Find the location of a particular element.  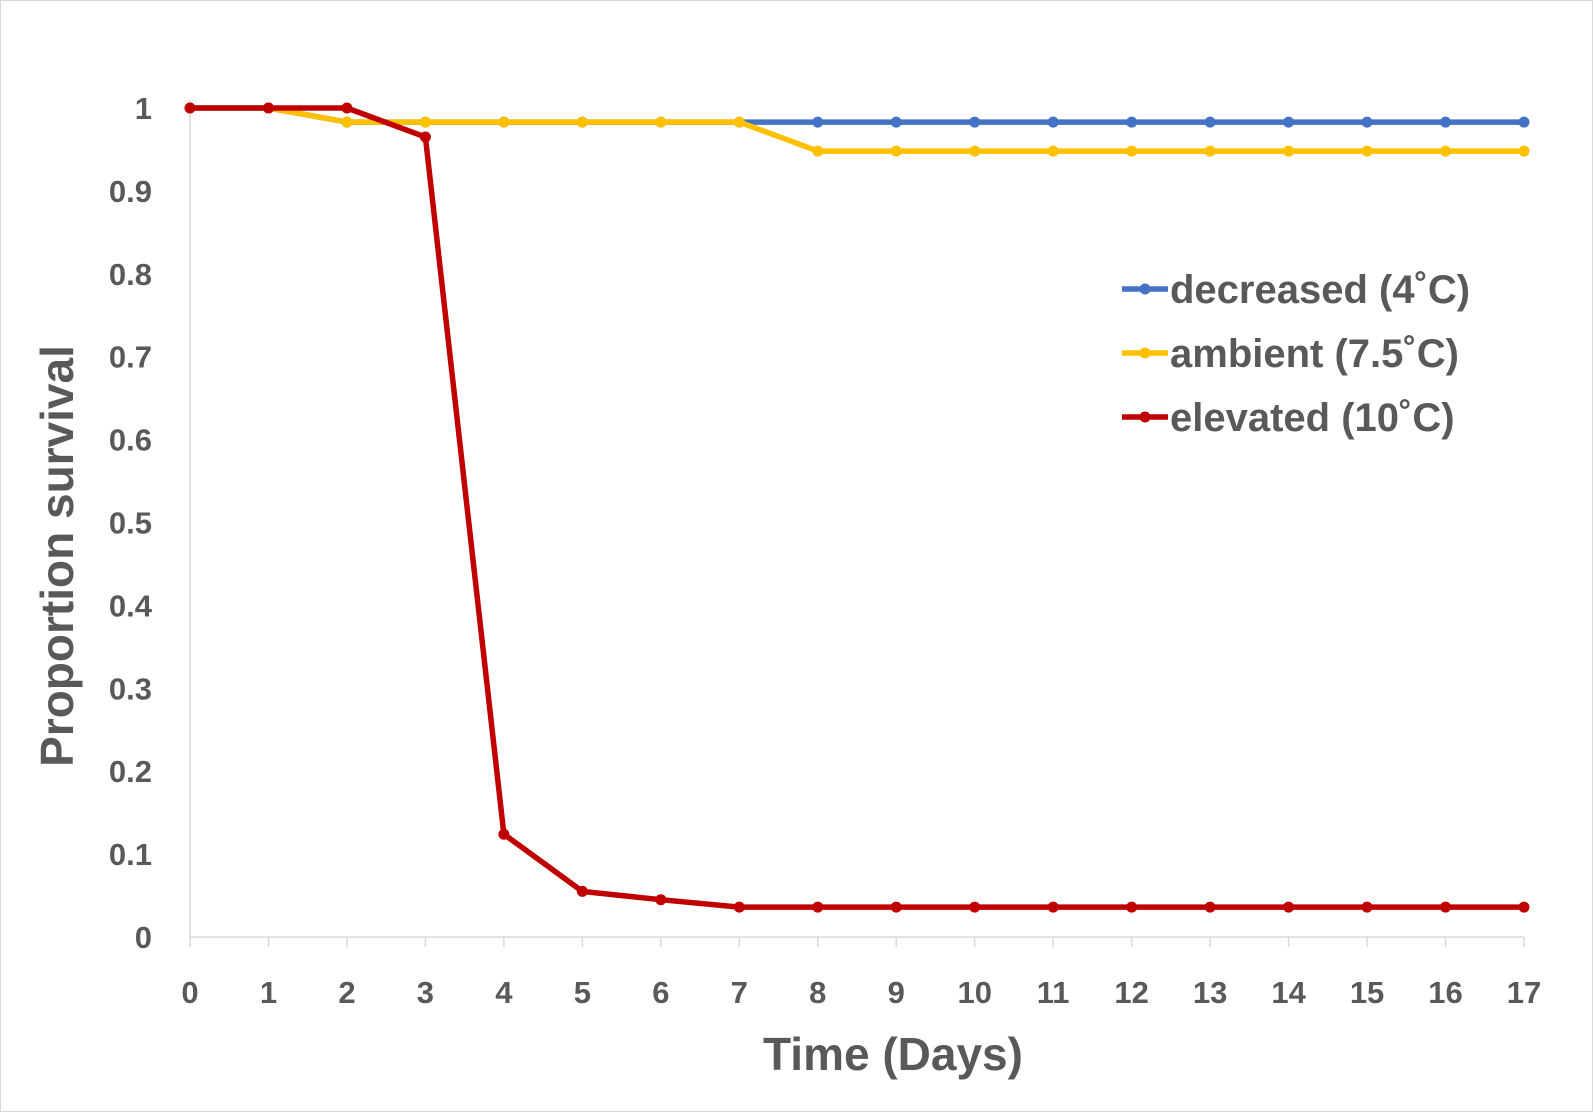

x-tick-label: 9 is located at coordinates (896, 992).